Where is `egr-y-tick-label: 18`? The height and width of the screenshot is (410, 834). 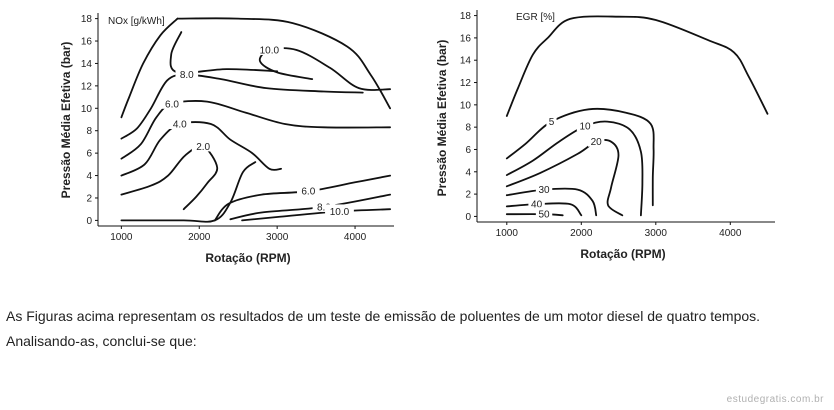
egr-y-tick-label: 18 is located at coordinates (466, 16).